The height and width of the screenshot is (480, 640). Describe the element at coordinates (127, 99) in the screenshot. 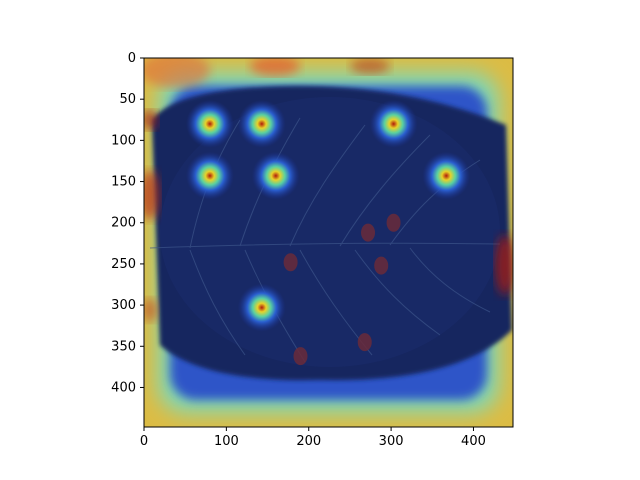

I see `y-tick-label-1: 50` at that location.